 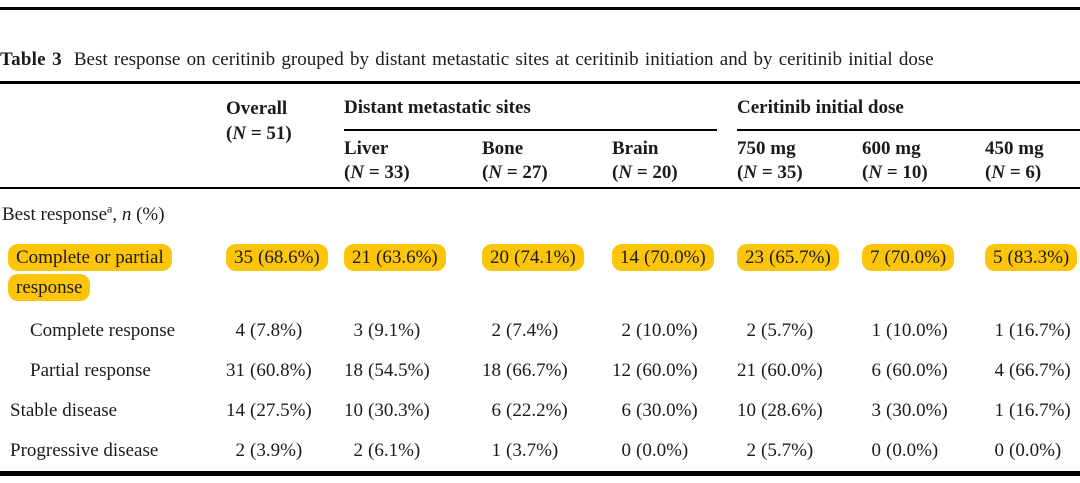 I want to click on col-label: 750 mg, so click(x=766, y=148).